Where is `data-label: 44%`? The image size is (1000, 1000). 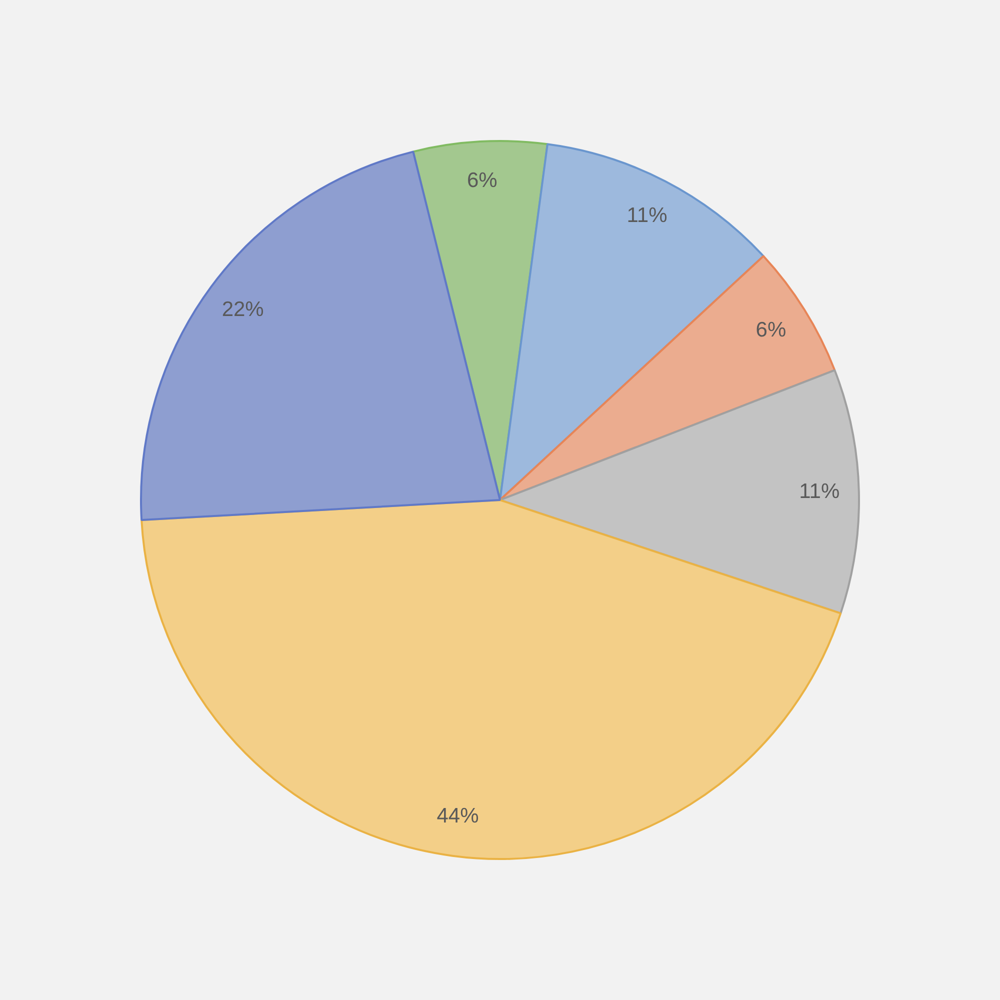
data-label: 44% is located at coordinates (457, 816).